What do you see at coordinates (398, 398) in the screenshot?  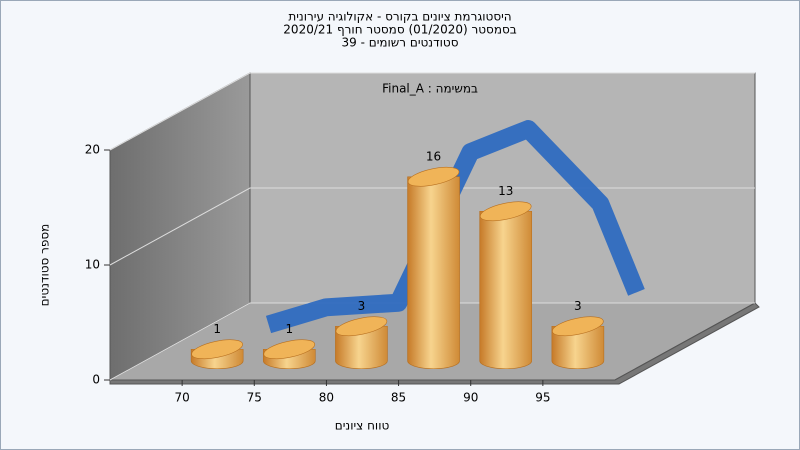 I see `x-tick-label: 85` at bounding box center [398, 398].